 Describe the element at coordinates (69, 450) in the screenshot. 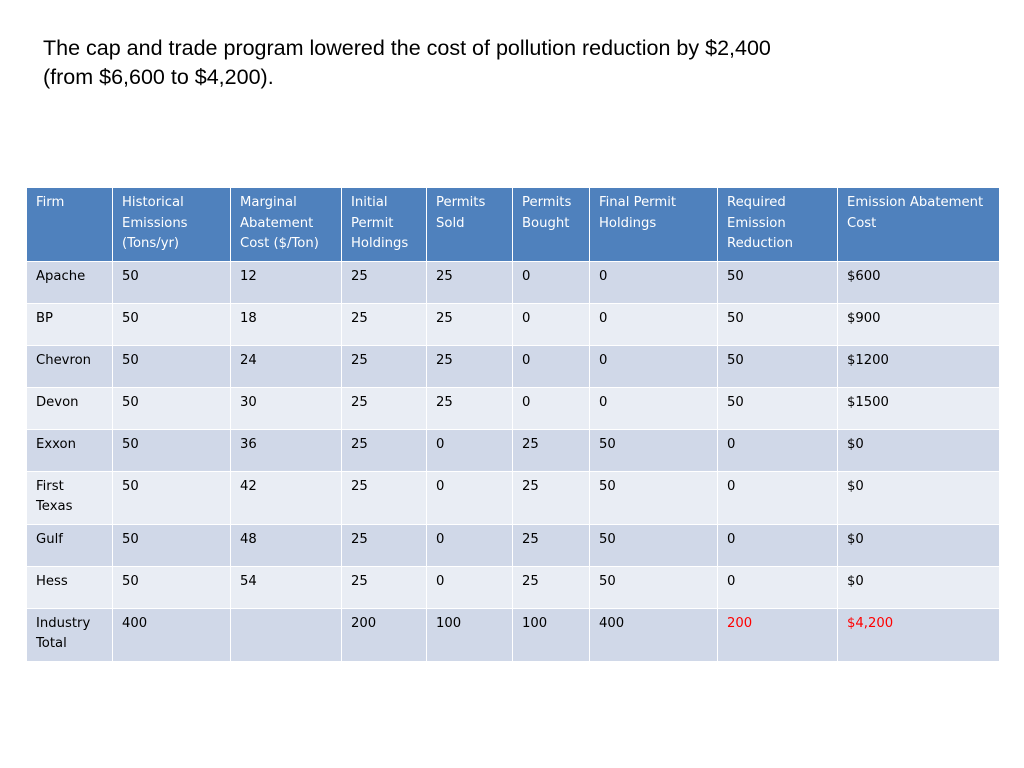

I see `table-cell: Exxon` at that location.